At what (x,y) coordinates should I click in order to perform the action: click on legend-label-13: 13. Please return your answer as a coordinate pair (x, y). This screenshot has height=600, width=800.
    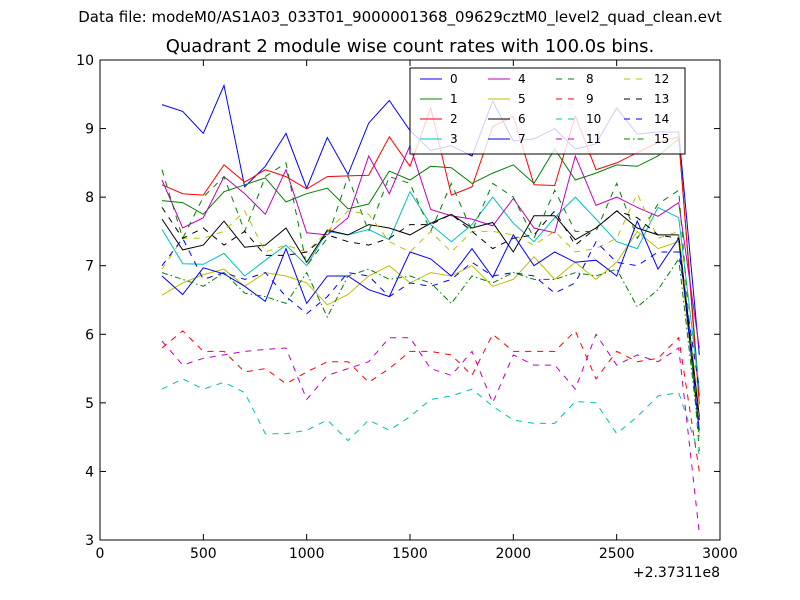
    Looking at the image, I should click on (661, 99).